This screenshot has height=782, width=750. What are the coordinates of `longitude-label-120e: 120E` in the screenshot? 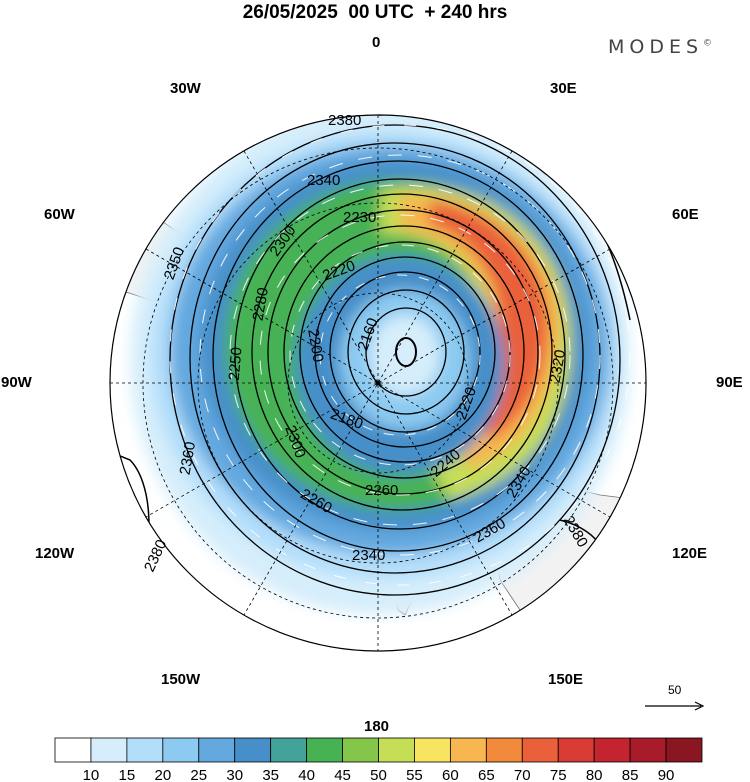 It's located at (690, 553).